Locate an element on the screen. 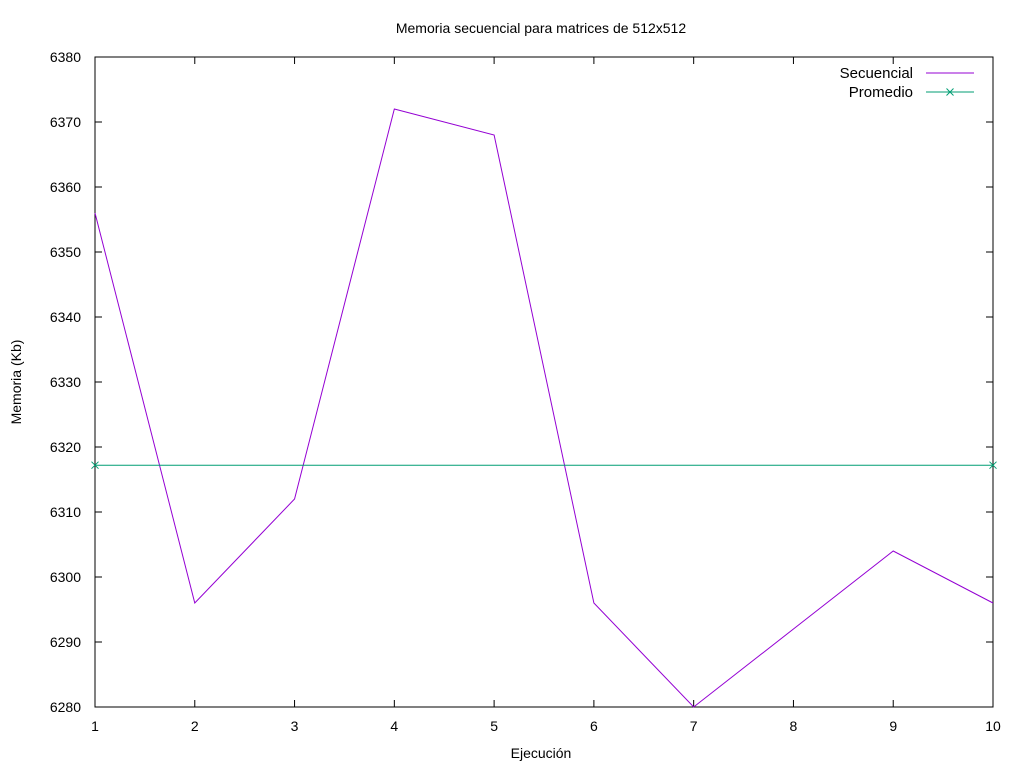  x-tick-label-9: 10 is located at coordinates (993, 726).